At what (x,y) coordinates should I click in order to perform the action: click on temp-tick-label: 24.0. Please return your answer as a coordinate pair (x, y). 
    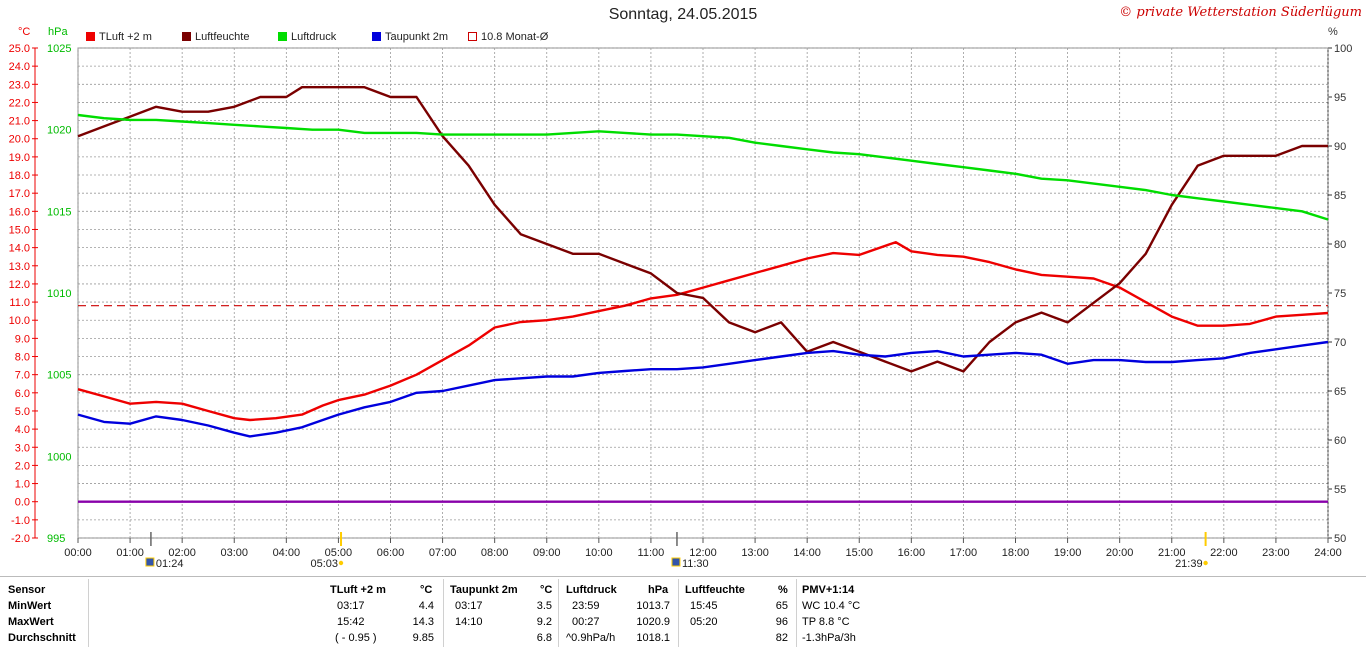
    Looking at the image, I should click on (19, 67).